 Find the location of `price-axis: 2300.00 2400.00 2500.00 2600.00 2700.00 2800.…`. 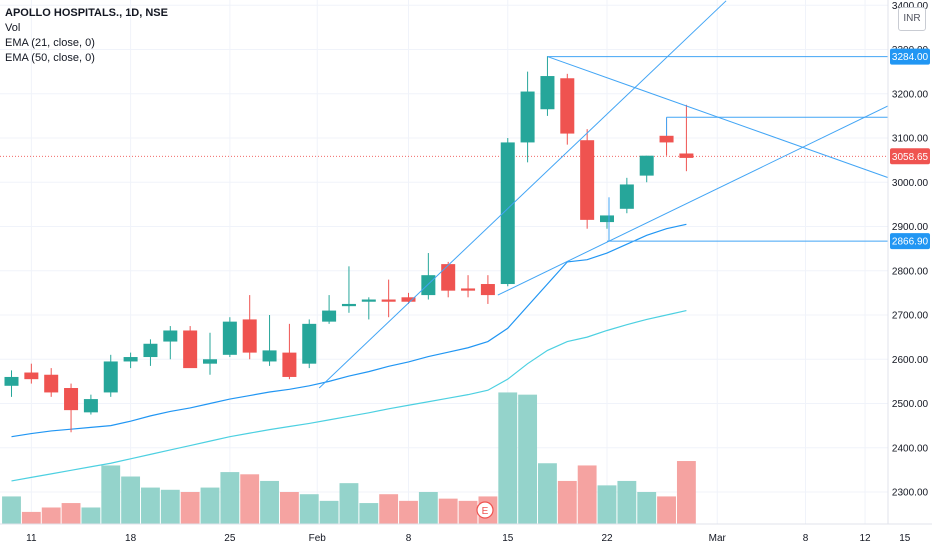

price-axis: 2300.00 2400.00 2500.00 2600.00 2700.00 2800.… is located at coordinates (909, 262).